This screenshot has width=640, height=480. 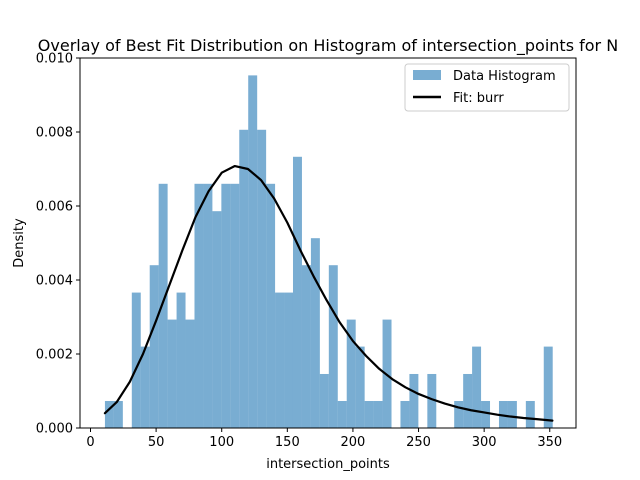 I want to click on legend-box, so click(x=487, y=87).